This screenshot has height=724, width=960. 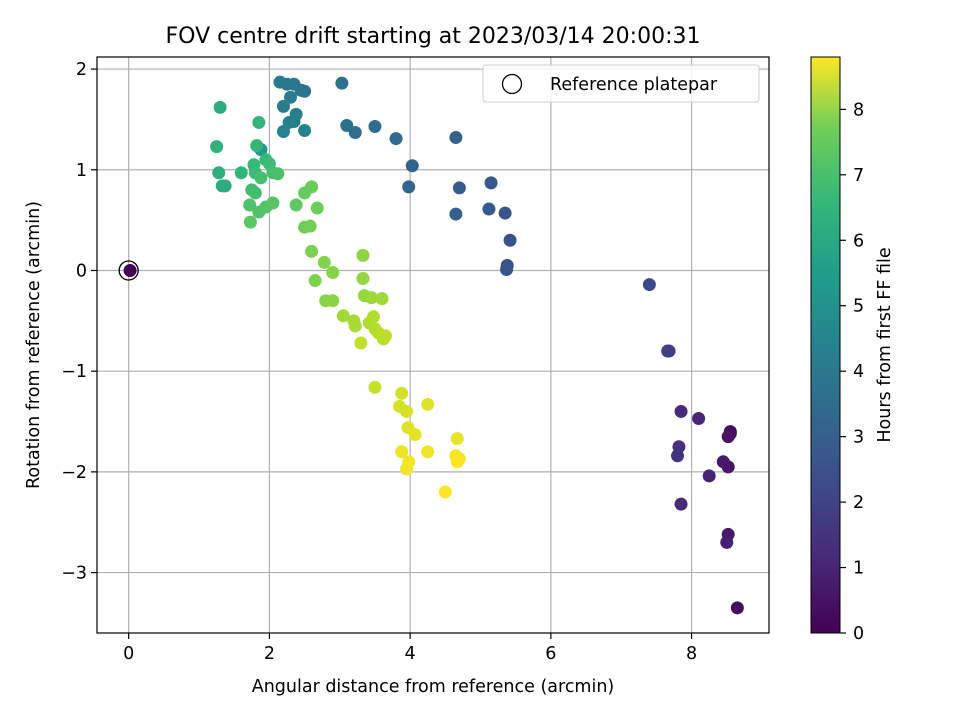 What do you see at coordinates (81, 271) in the screenshot?
I see `y-tick-label: 0` at bounding box center [81, 271].